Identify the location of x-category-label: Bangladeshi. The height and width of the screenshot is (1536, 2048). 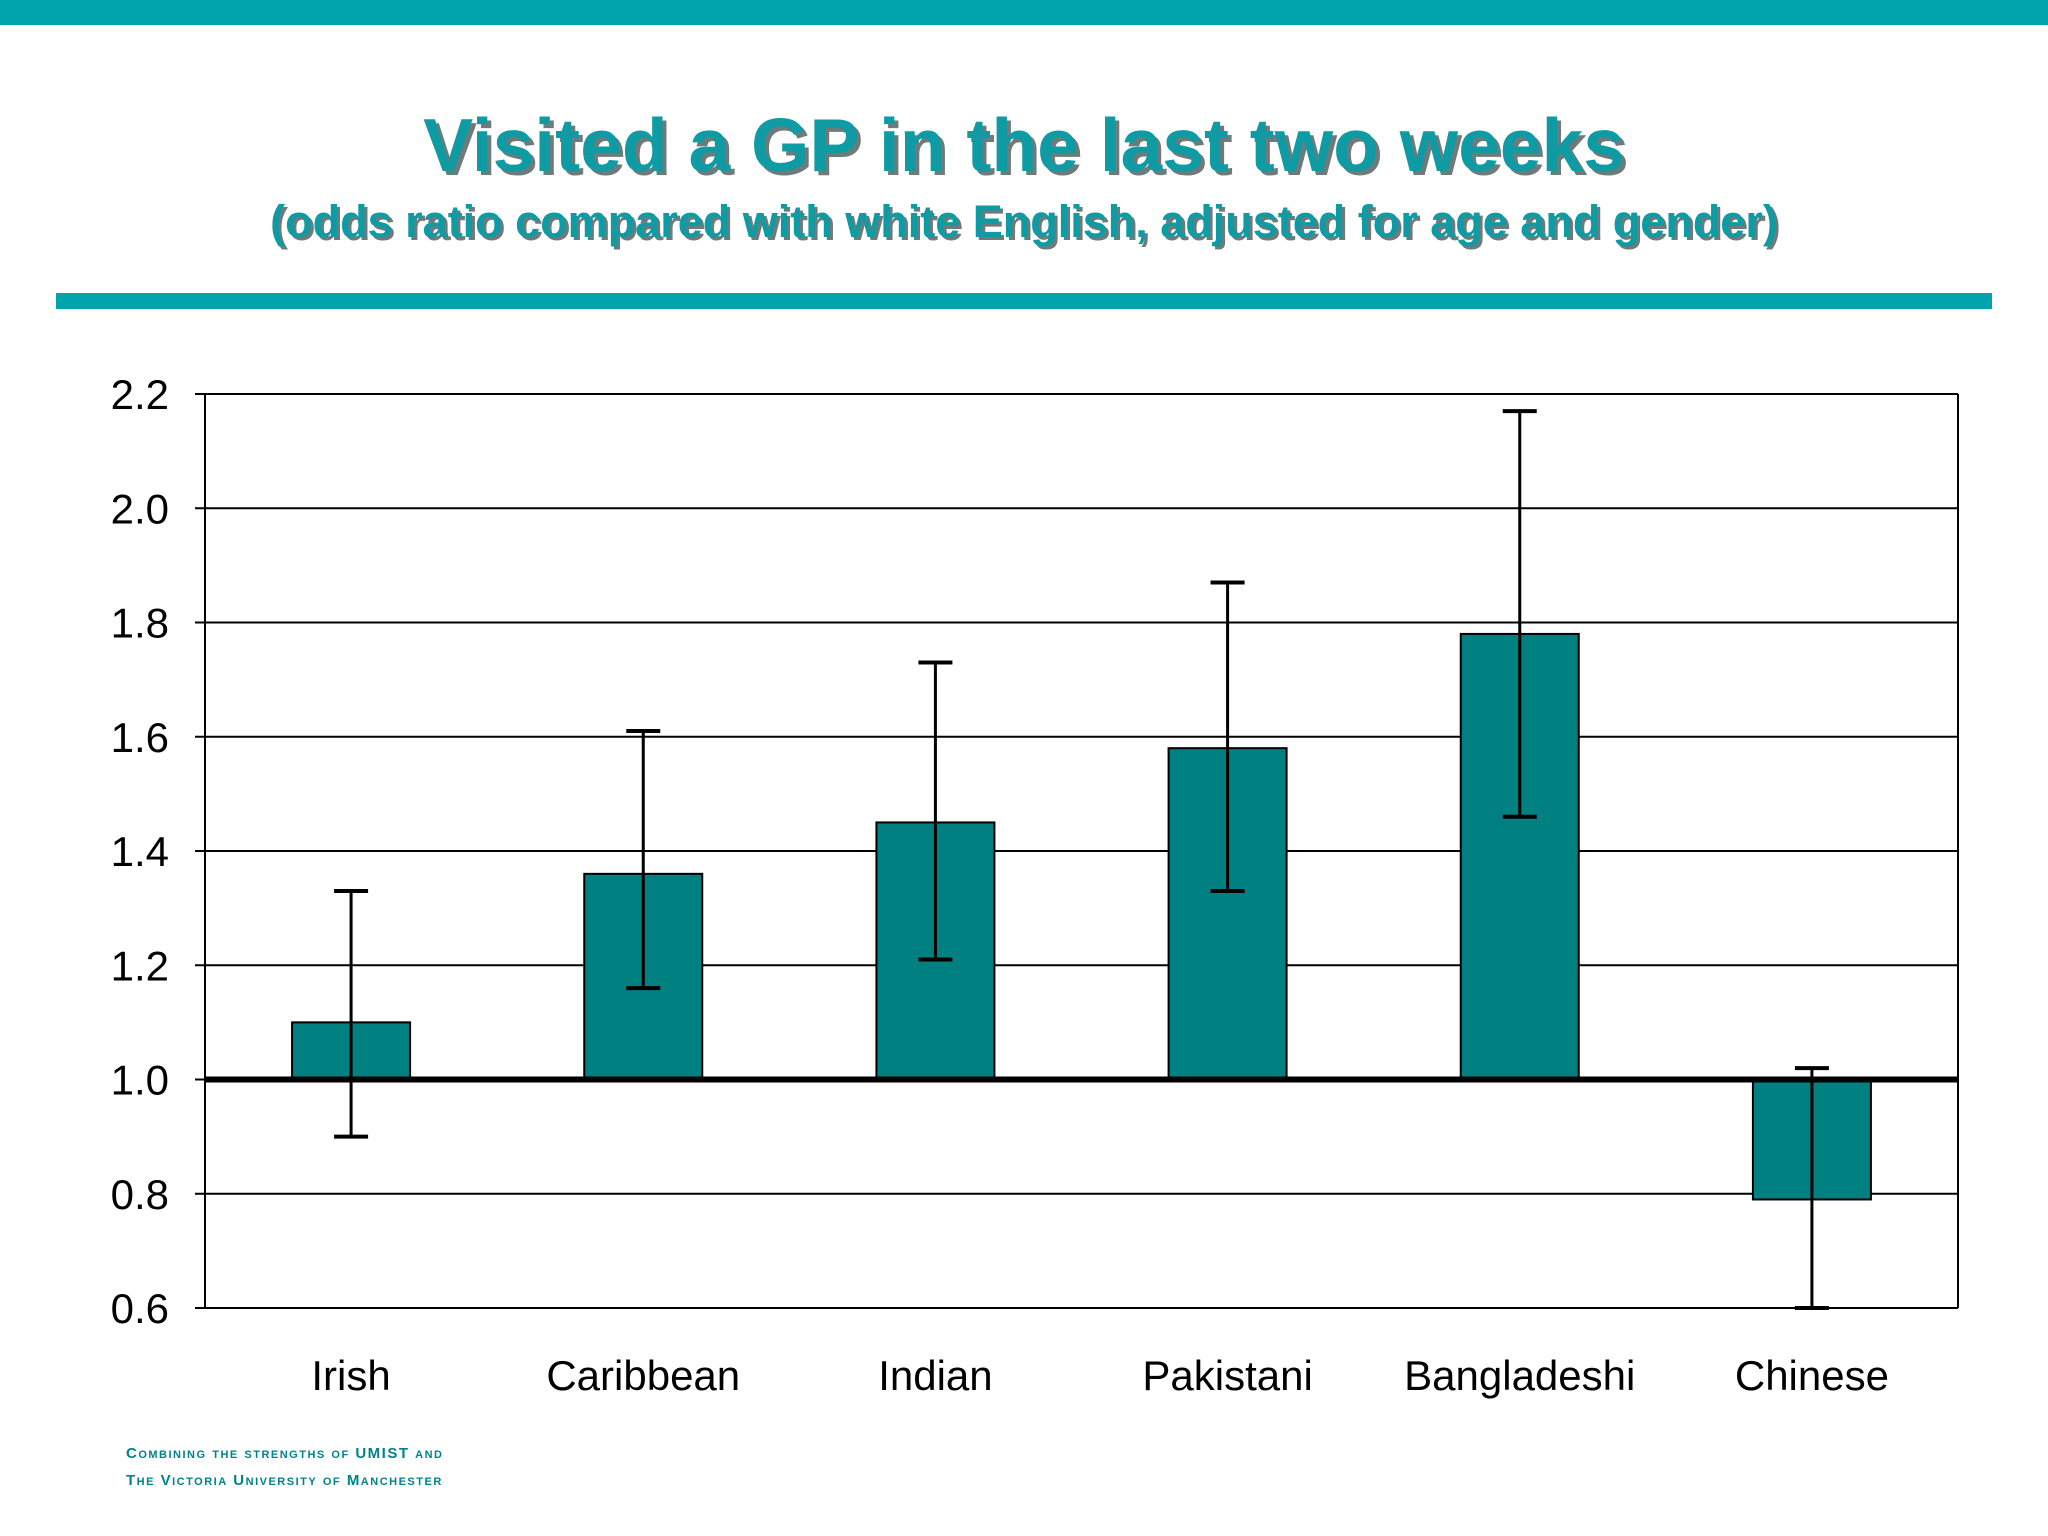
(1519, 1375).